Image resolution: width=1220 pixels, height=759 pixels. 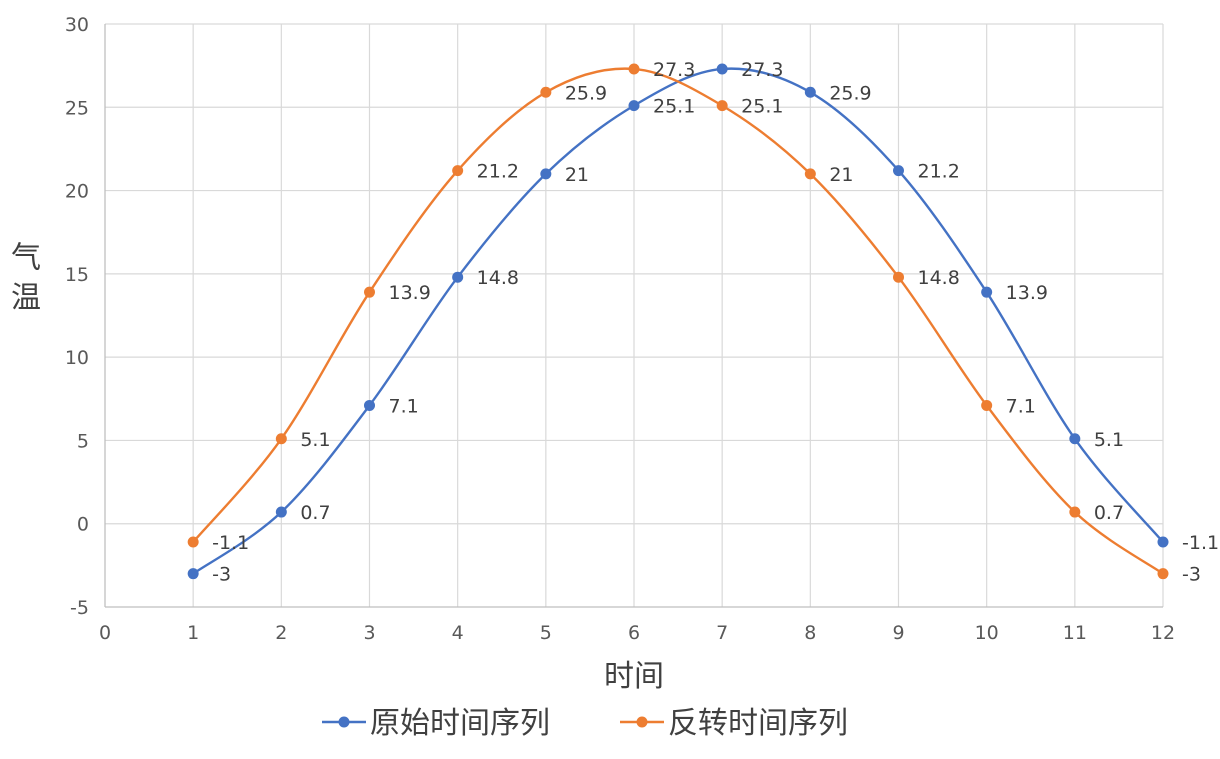 I want to click on y-tick-label: 5, so click(x=83, y=441).